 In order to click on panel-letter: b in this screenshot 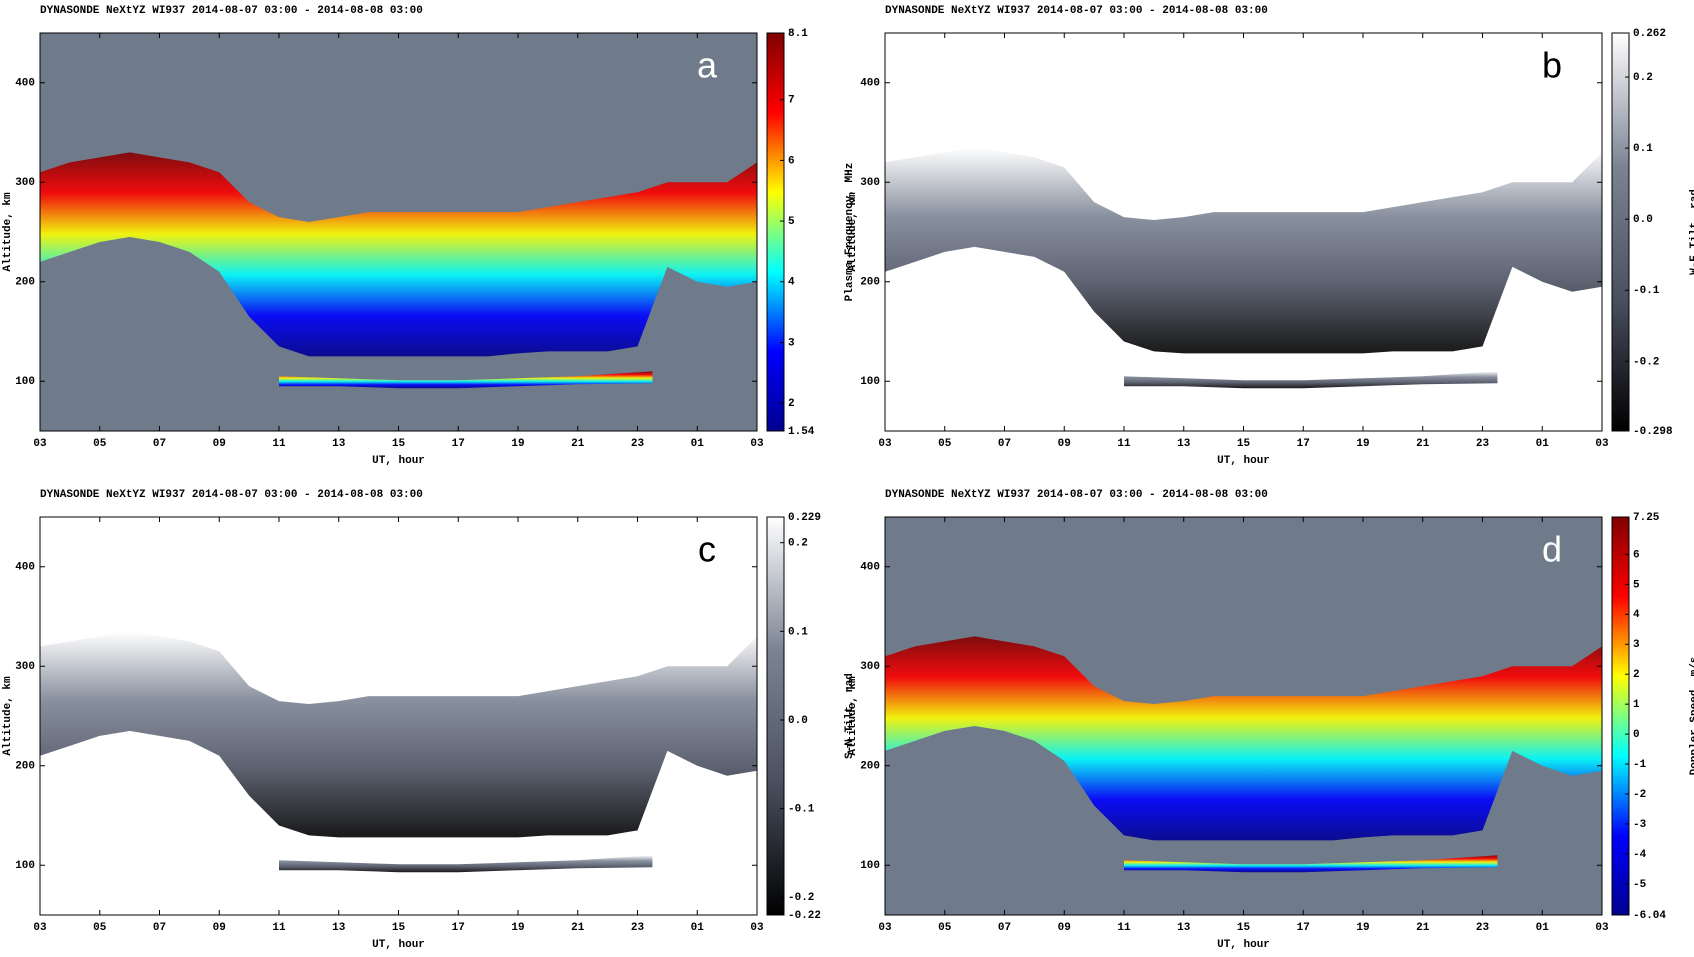, I will do `click(1552, 65)`.